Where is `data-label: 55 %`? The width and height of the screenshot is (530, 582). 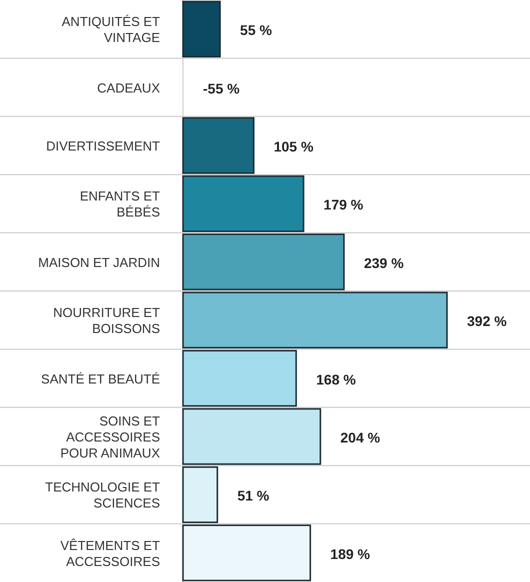 data-label: 55 % is located at coordinates (256, 30).